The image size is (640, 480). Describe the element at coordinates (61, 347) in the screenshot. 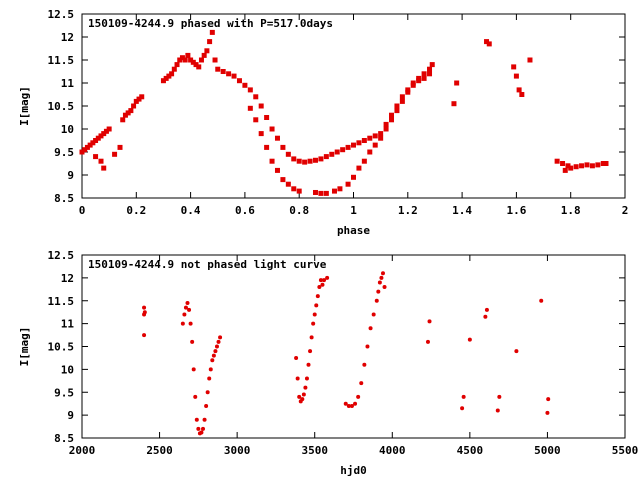

I see `y-tick-label: 10.5` at that location.